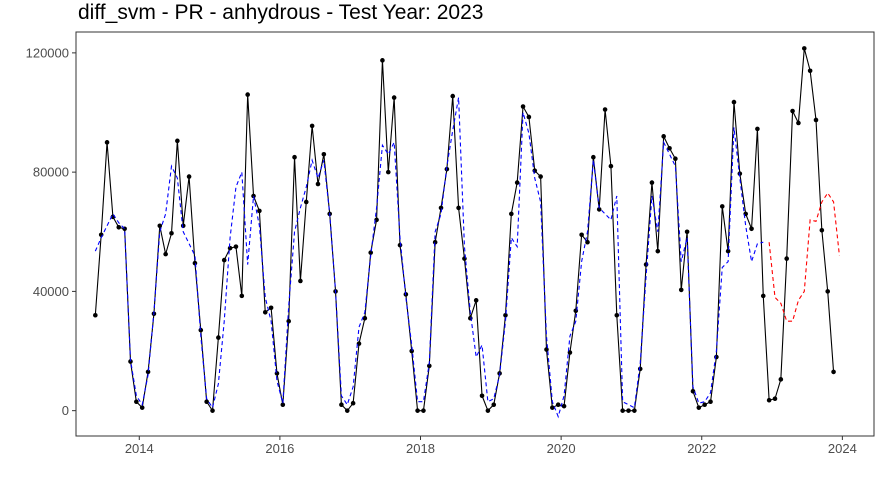 This screenshot has width=880, height=480. Describe the element at coordinates (279, 448) in the screenshot. I see `x-tick-label: 2016` at that location.